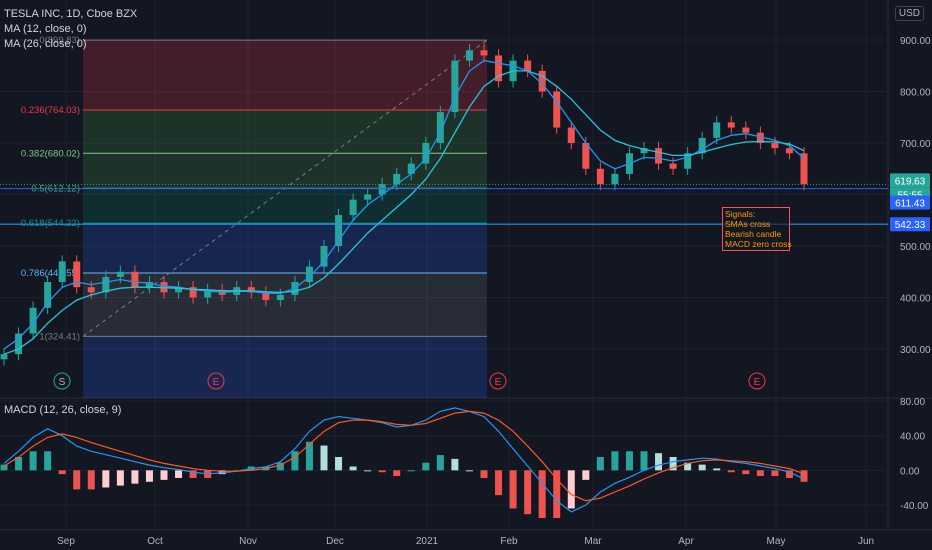 The width and height of the screenshot is (932, 550). I want to click on price-tick-label: 900.00, so click(915, 41).